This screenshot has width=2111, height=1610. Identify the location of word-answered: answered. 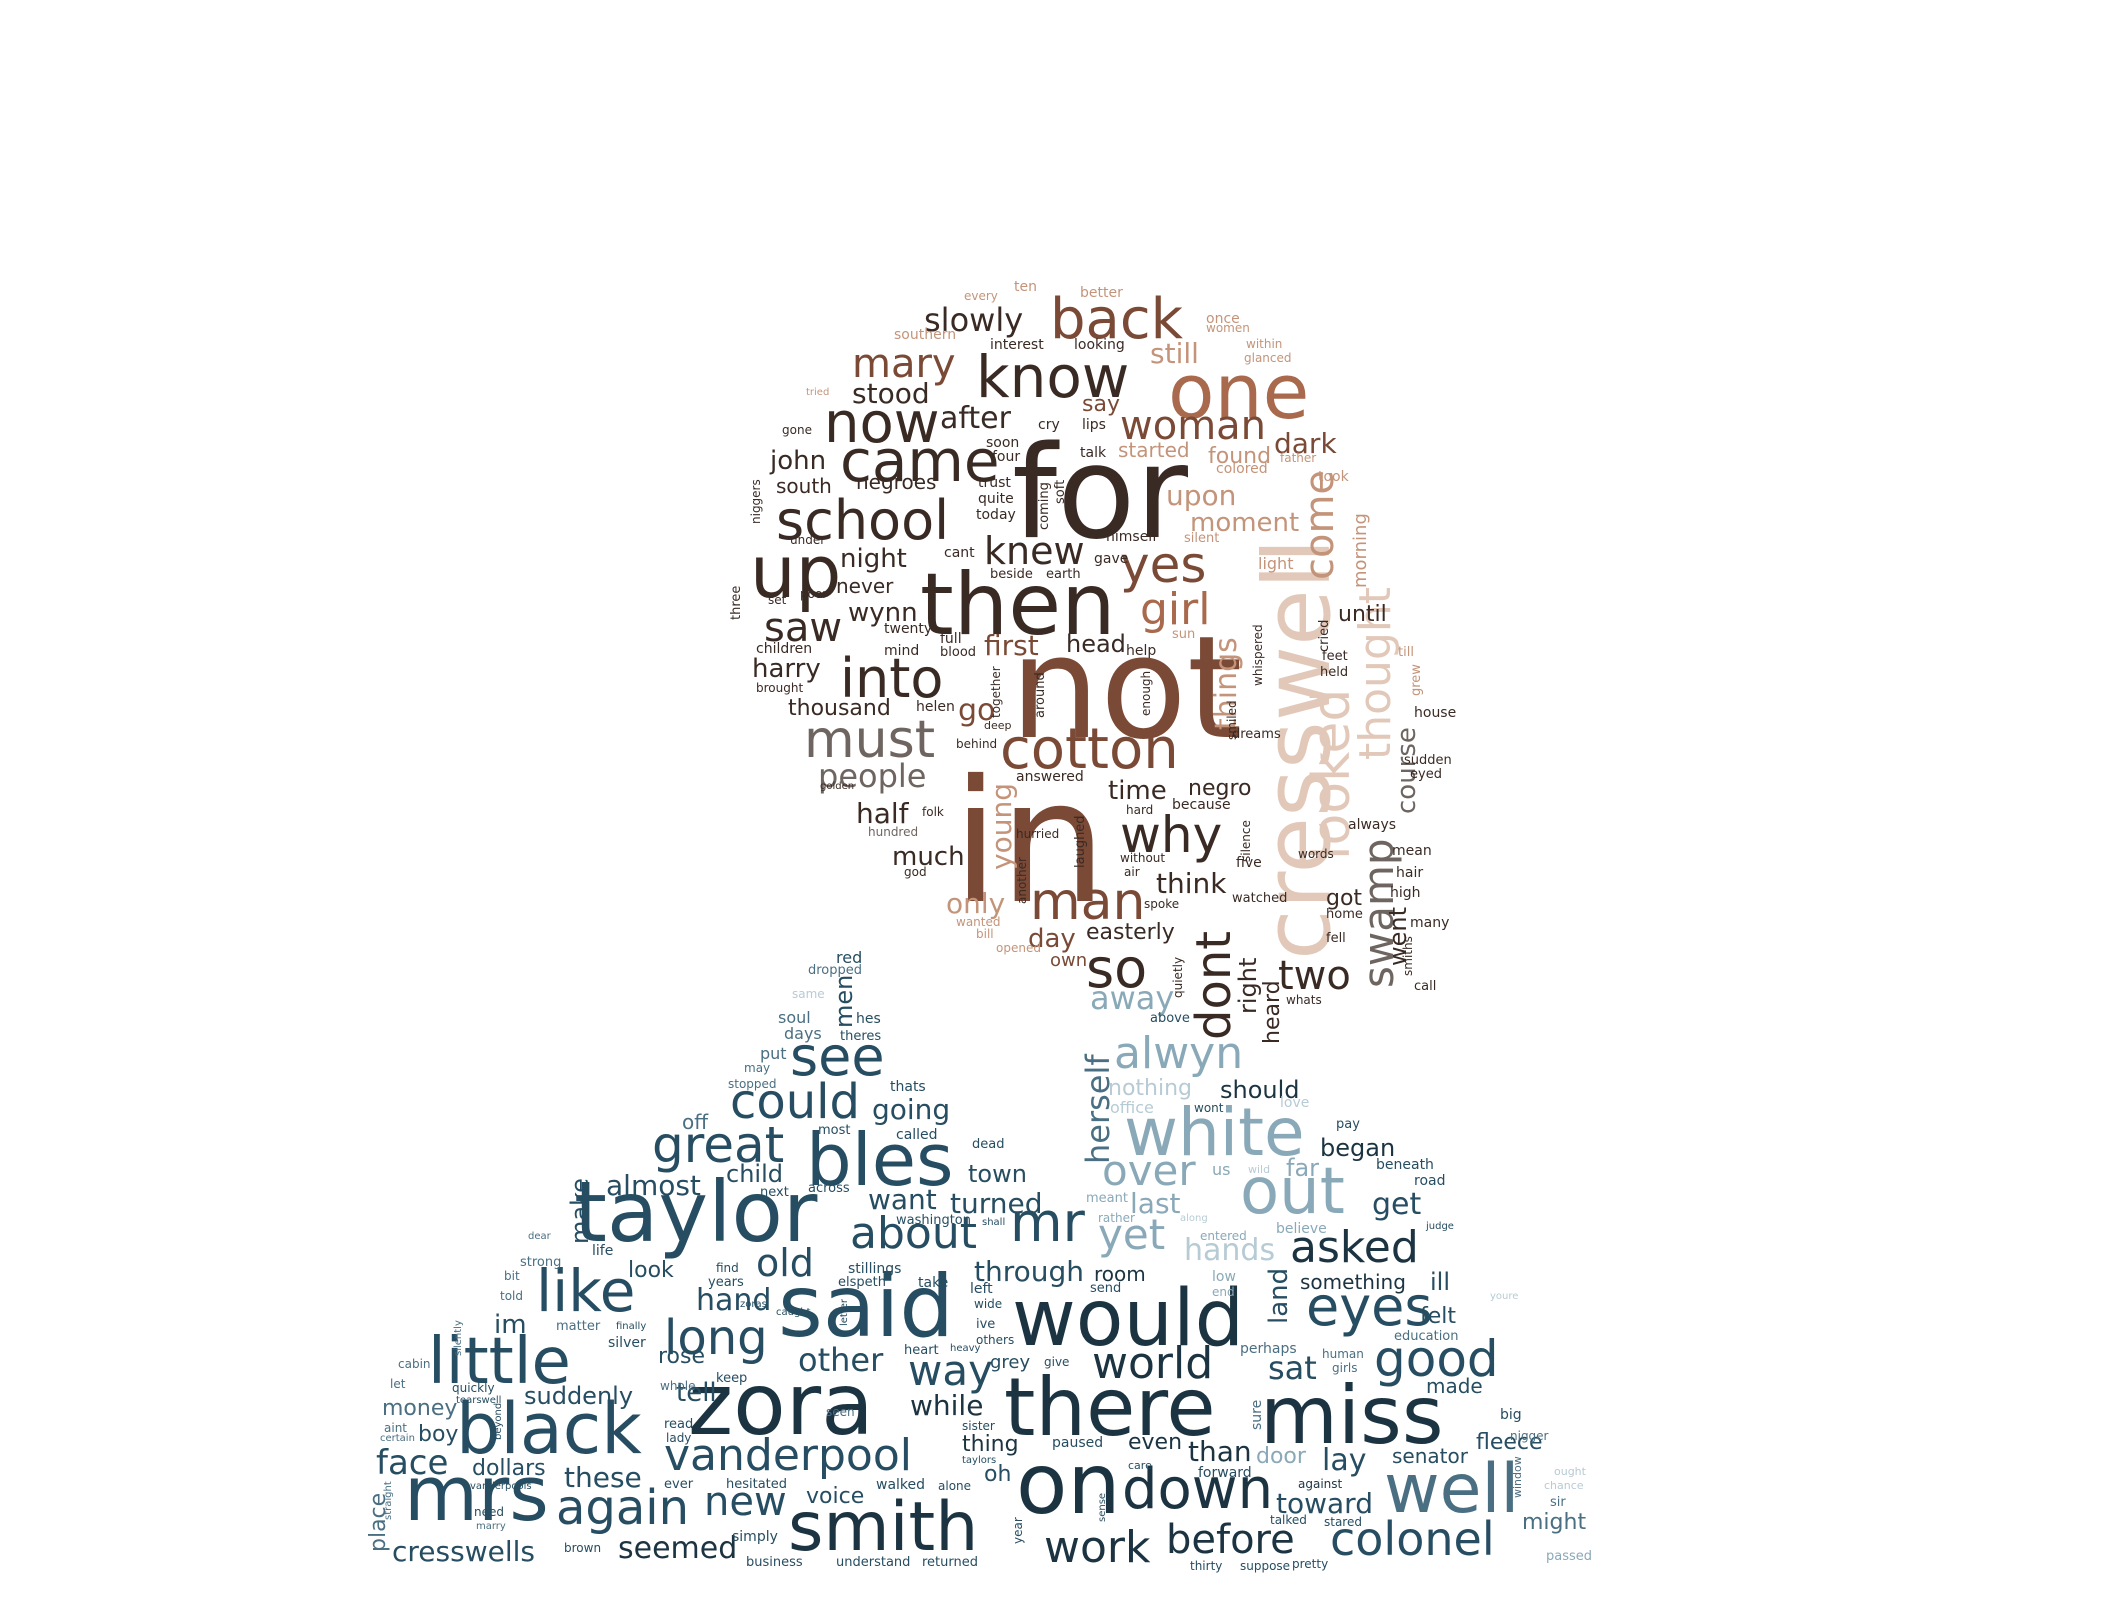
(1050, 777).